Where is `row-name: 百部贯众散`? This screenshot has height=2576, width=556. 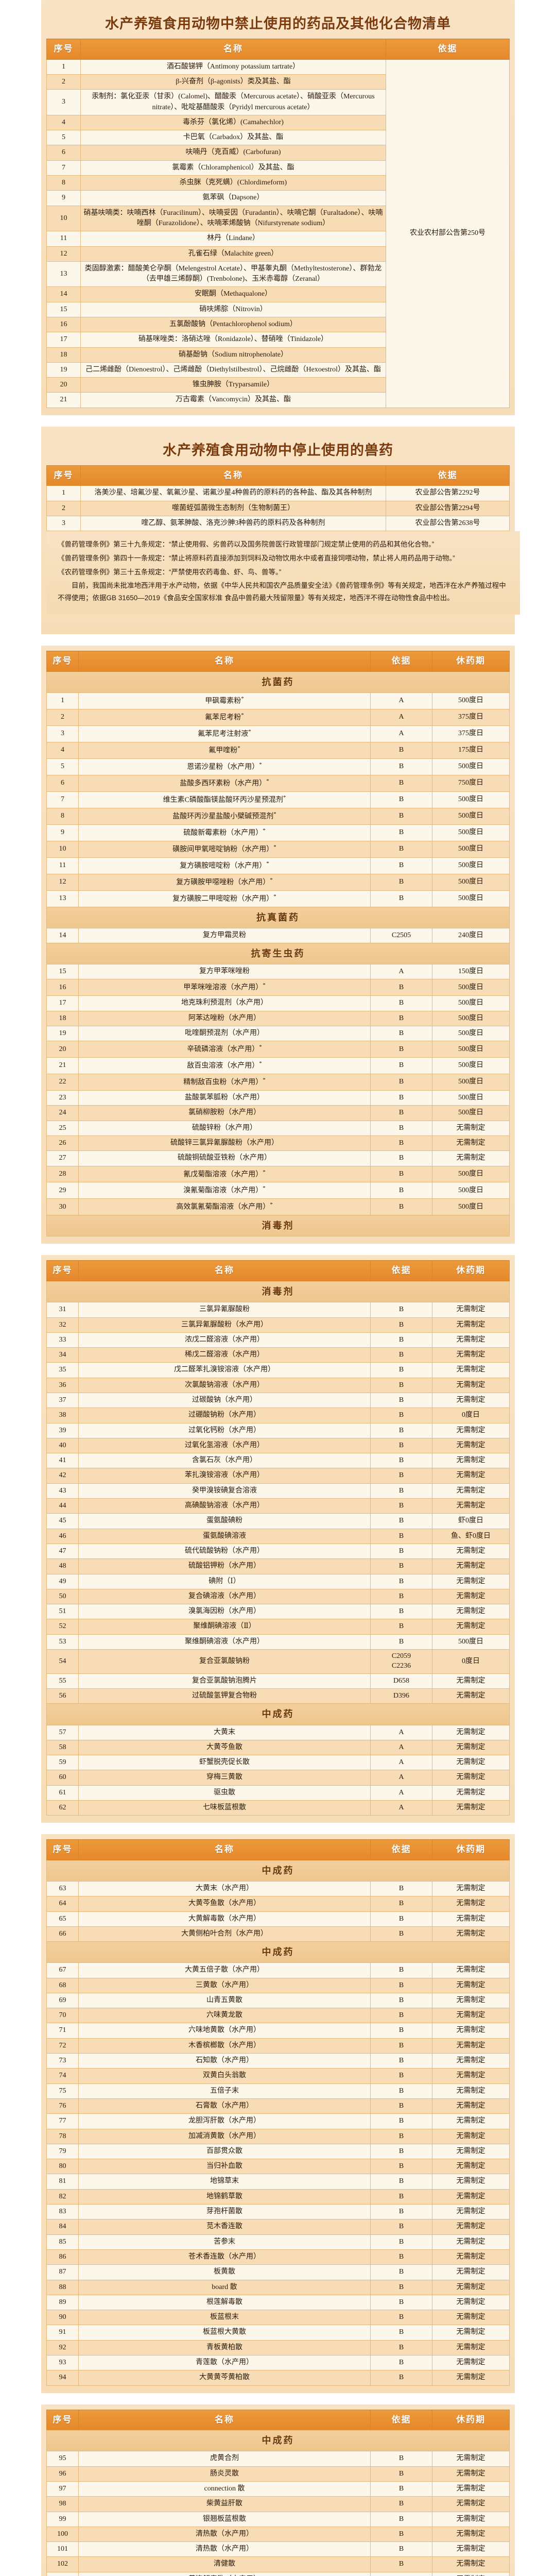 row-name: 百部贯众散 is located at coordinates (224, 2151).